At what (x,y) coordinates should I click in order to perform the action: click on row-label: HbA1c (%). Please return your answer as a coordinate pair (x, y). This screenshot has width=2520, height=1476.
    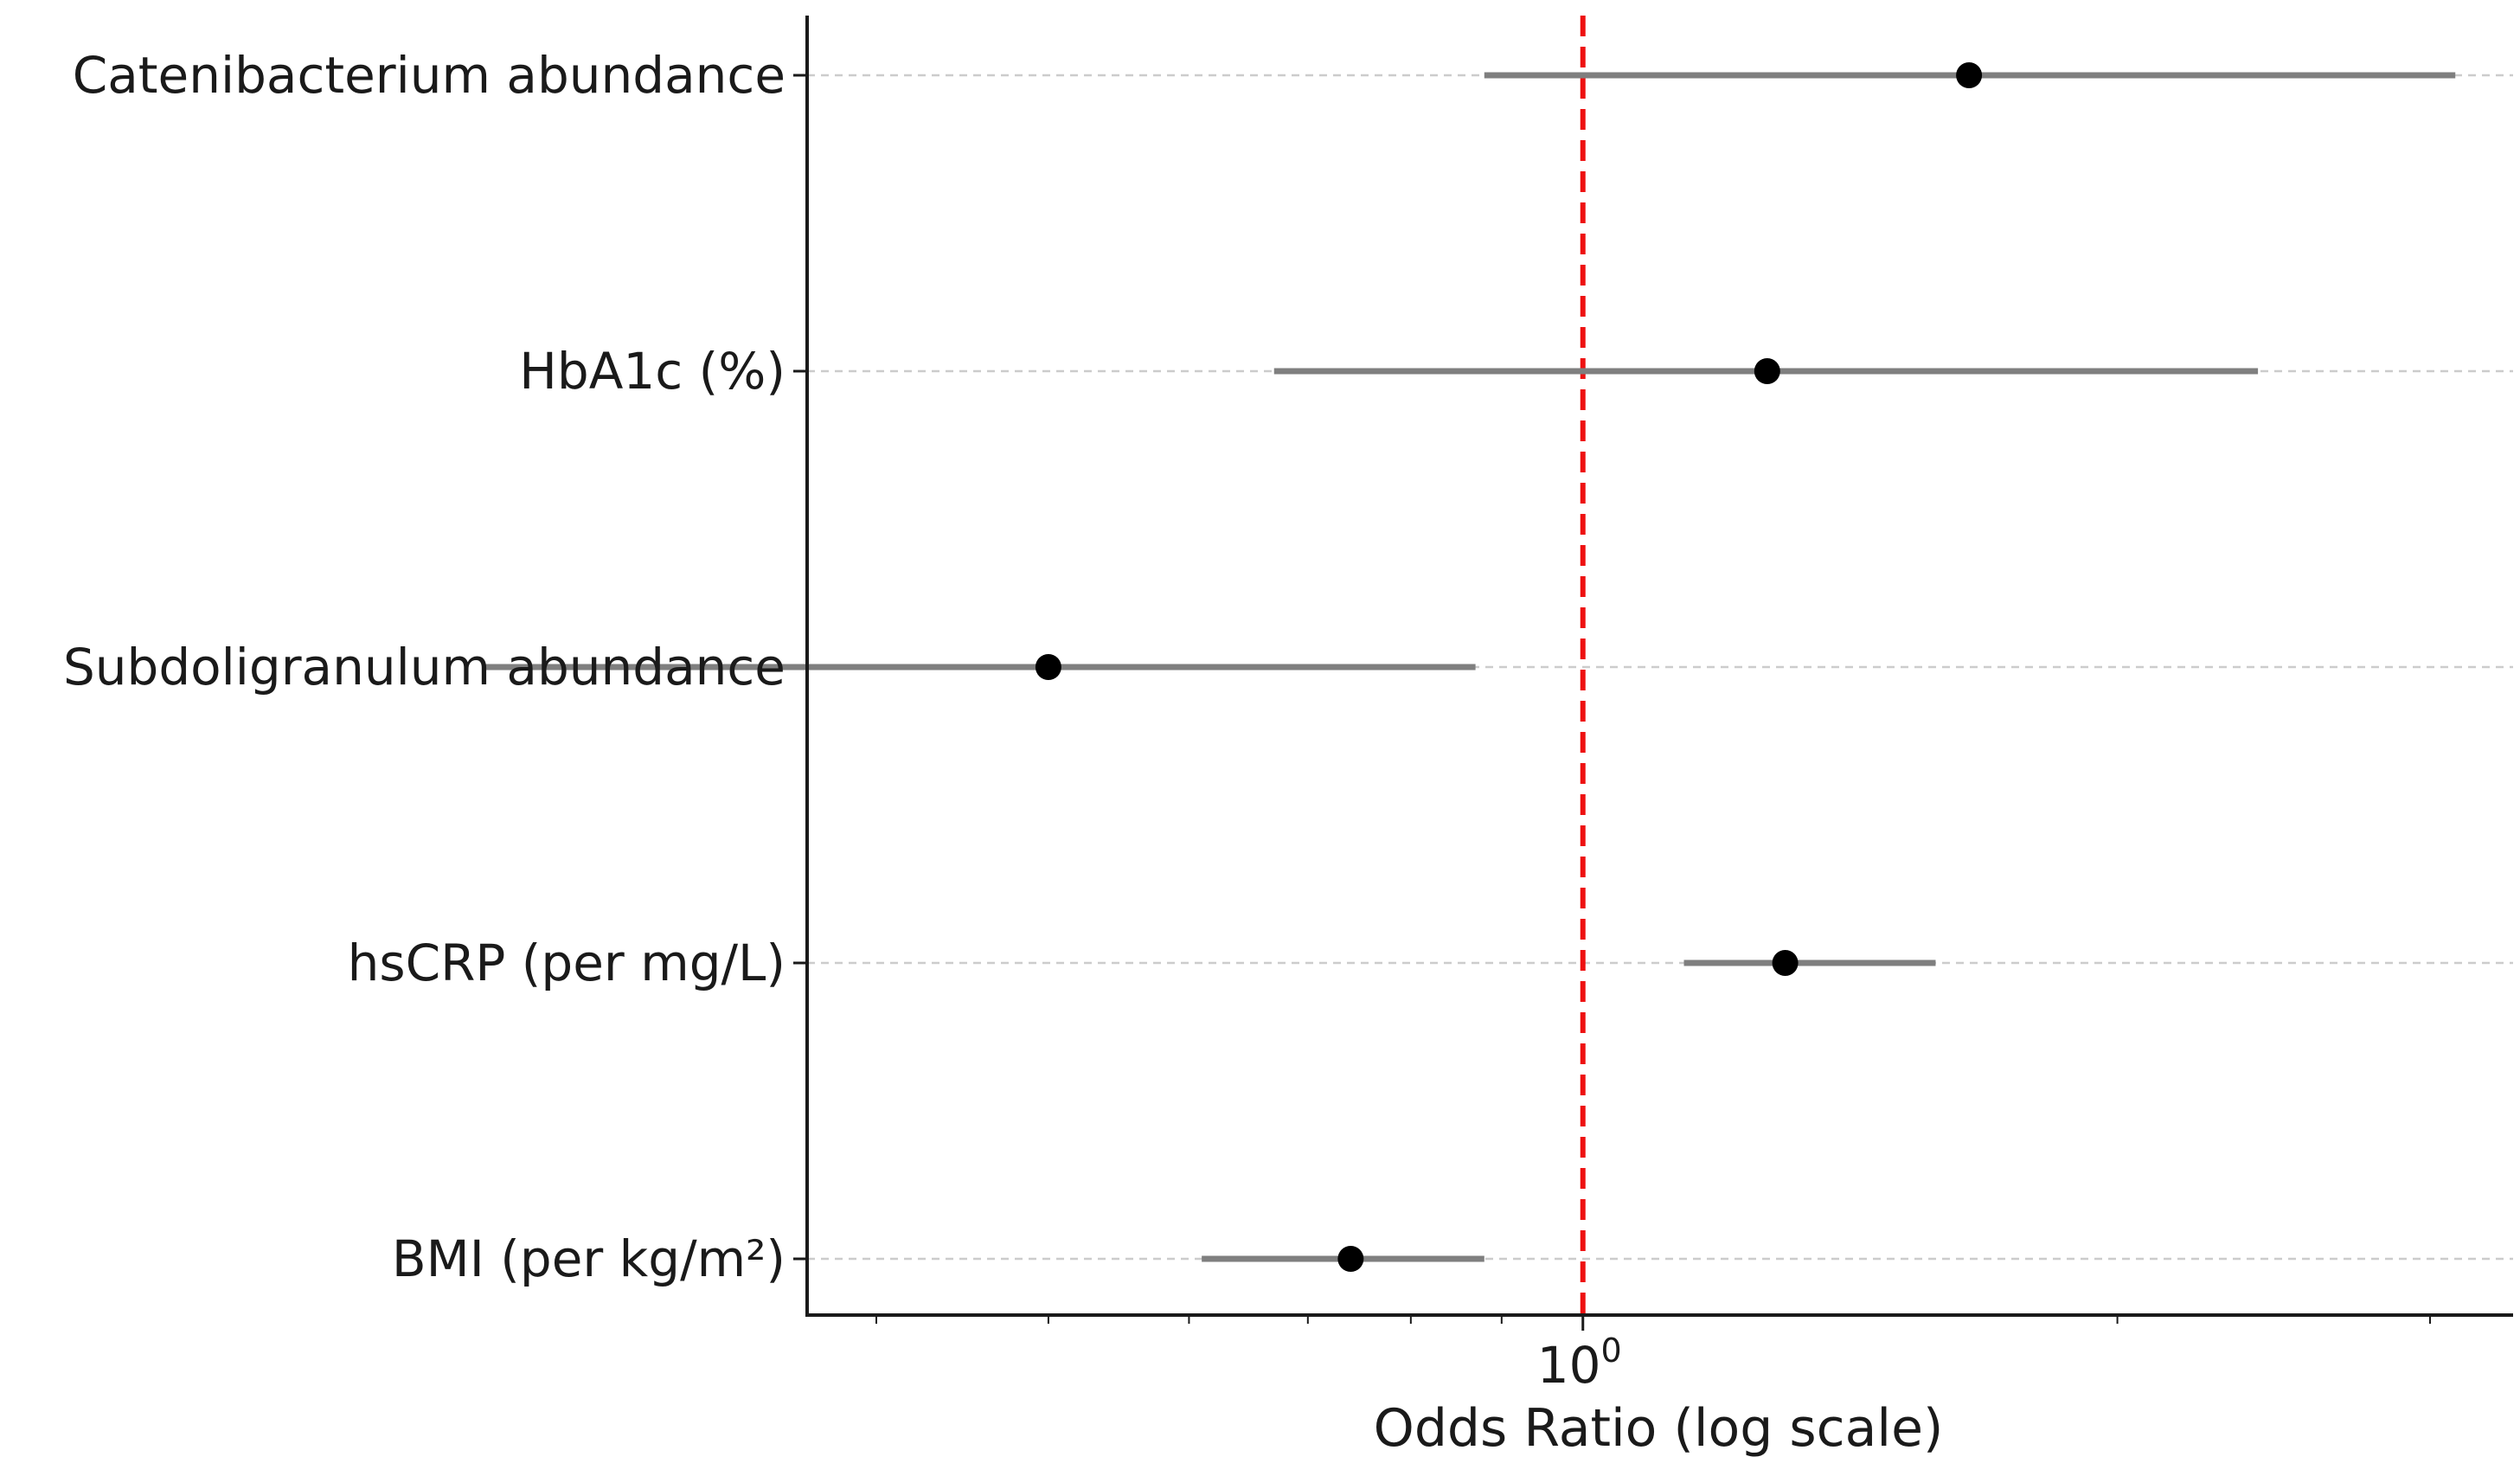
    Looking at the image, I should click on (652, 371).